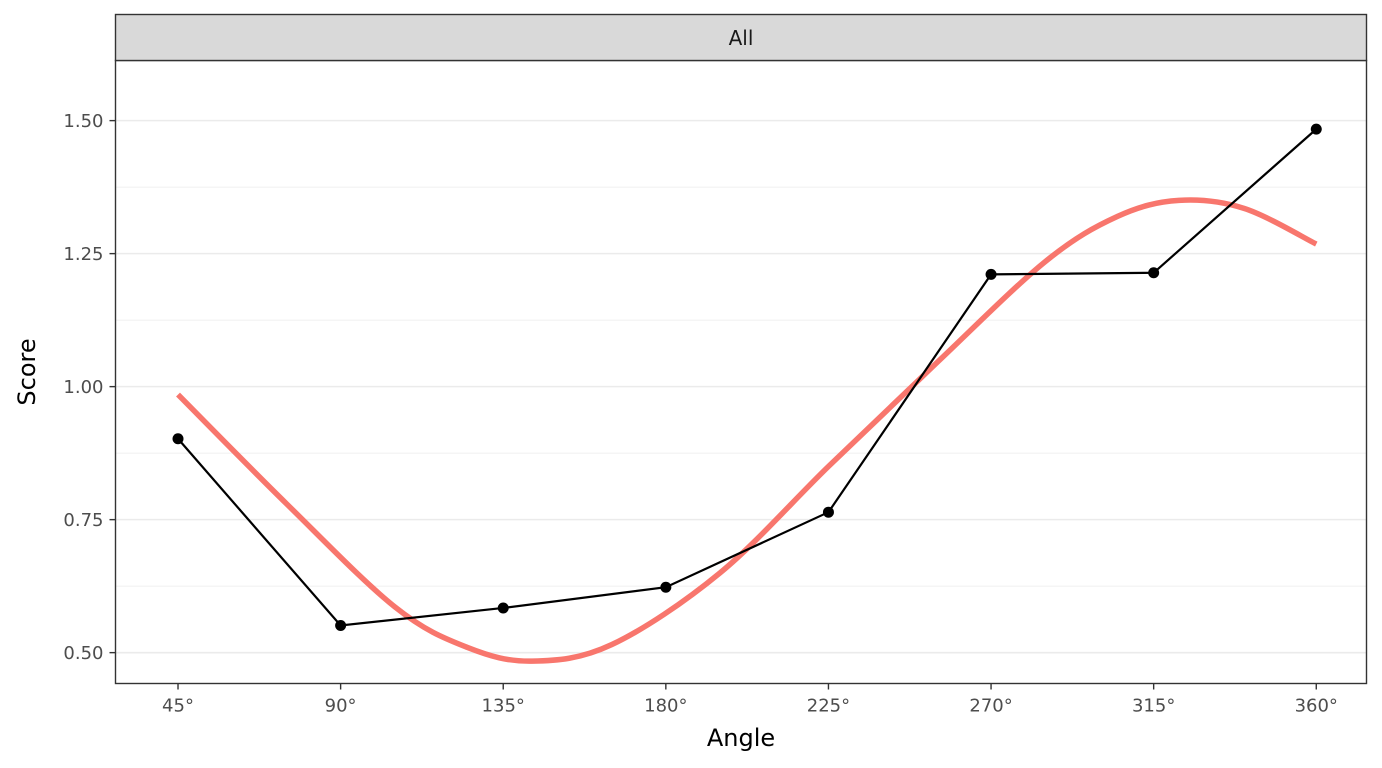 The width and height of the screenshot is (1382, 768). What do you see at coordinates (83, 653) in the screenshot?
I see `y-tick-label: 0.50` at bounding box center [83, 653].